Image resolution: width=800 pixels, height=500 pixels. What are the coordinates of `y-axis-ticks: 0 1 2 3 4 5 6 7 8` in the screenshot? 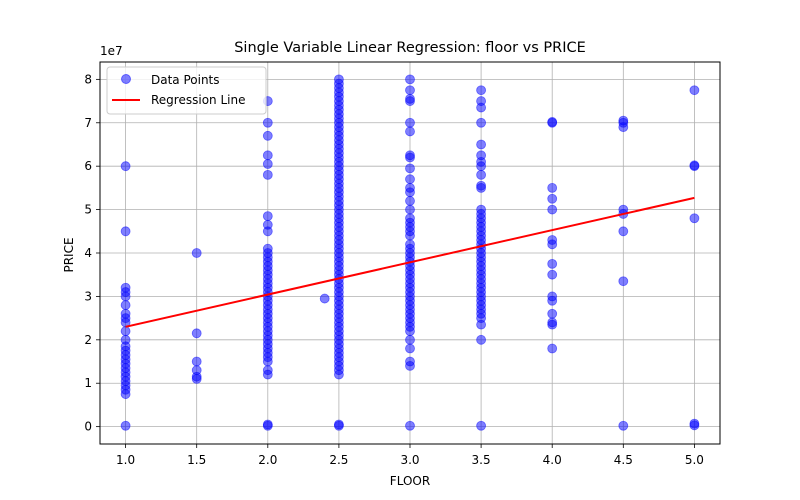 It's located at (92, 253).